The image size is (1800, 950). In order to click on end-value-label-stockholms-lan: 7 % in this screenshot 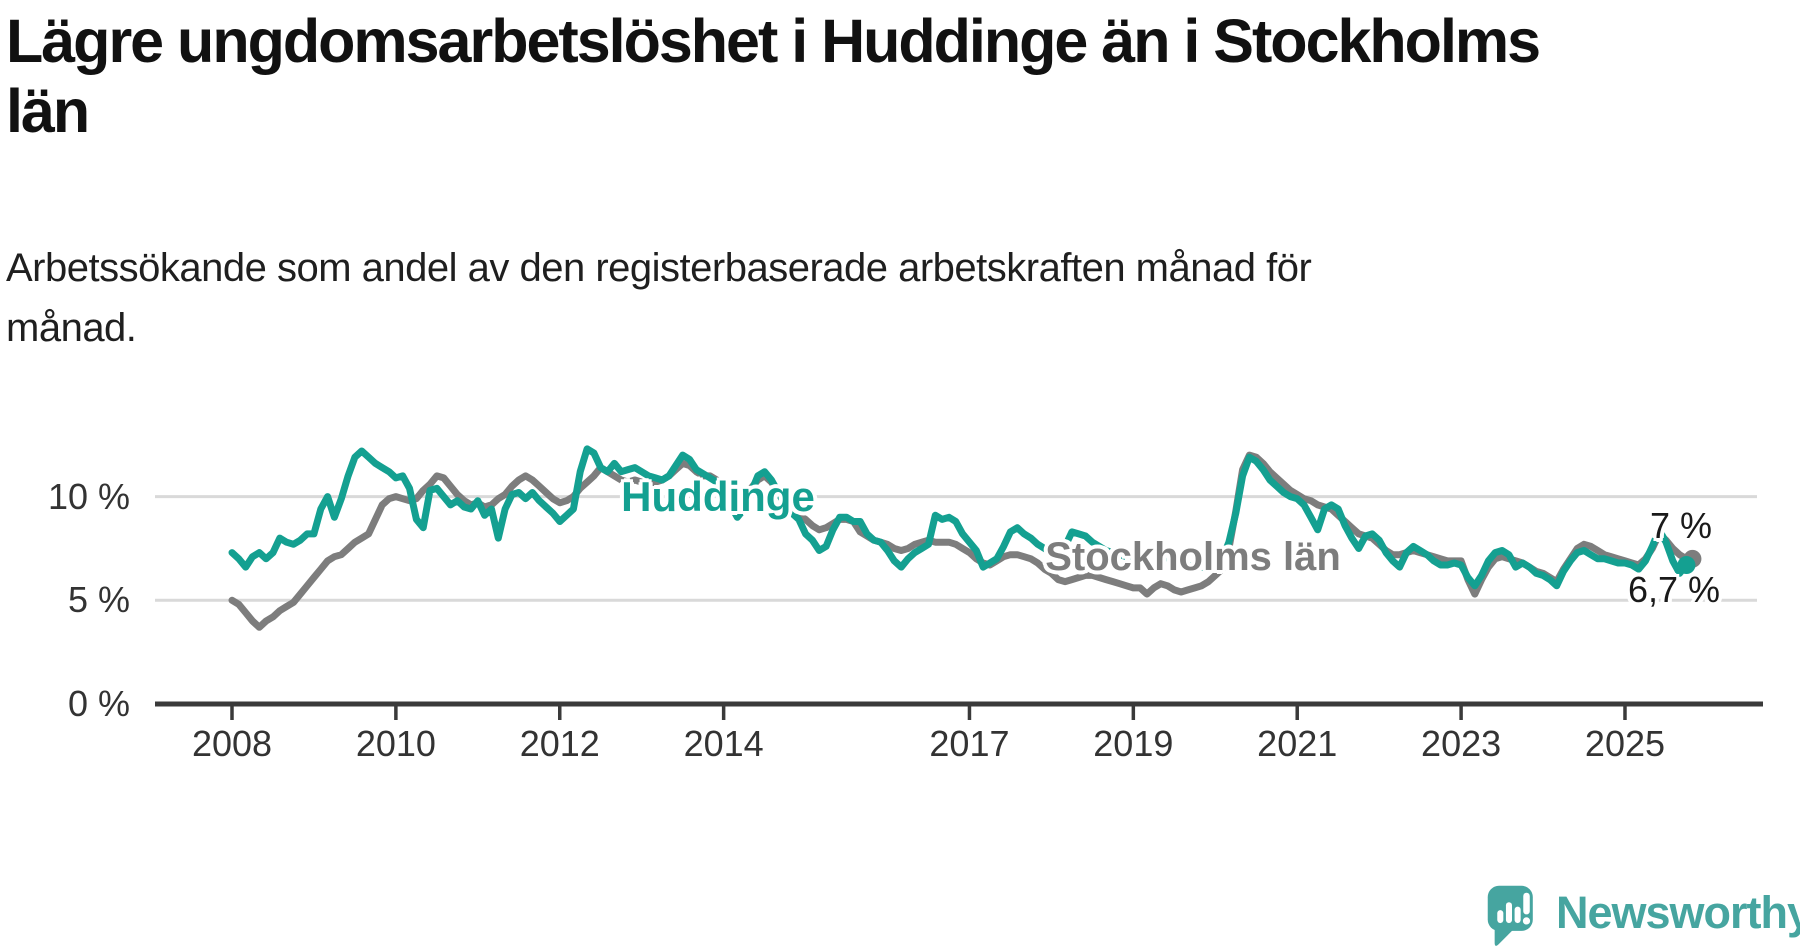, I will do `click(1681, 525)`.